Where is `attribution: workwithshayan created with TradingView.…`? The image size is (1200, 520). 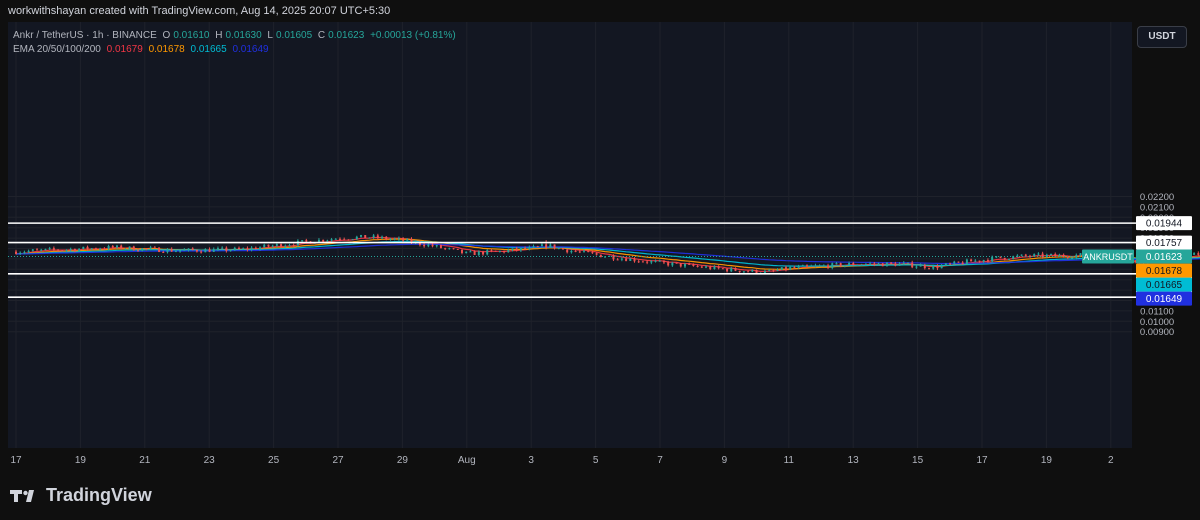 attribution: workwithshayan created with TradingView.… is located at coordinates (199, 11).